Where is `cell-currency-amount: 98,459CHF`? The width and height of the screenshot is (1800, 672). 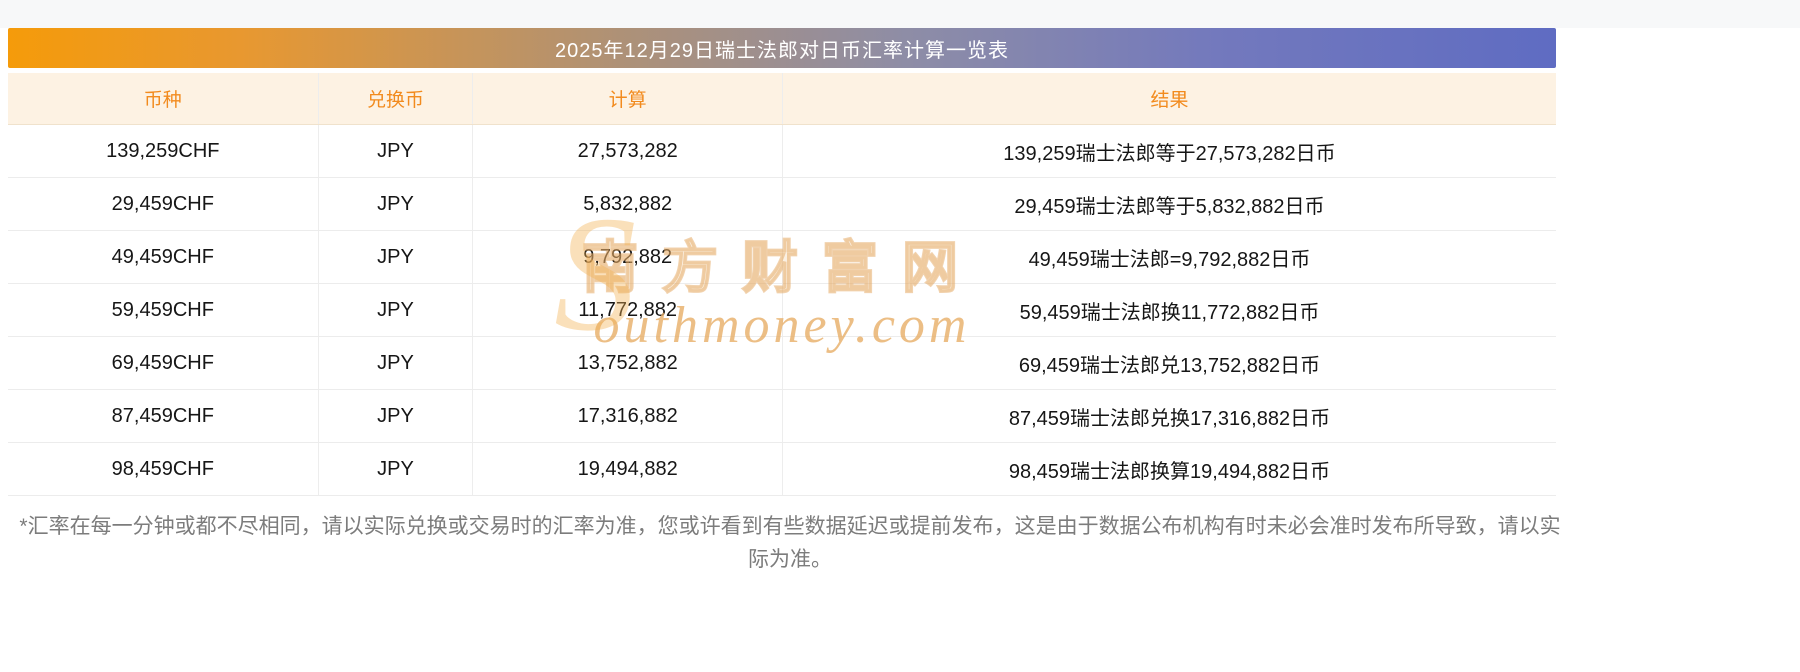 cell-currency-amount: 98,459CHF is located at coordinates (162, 468).